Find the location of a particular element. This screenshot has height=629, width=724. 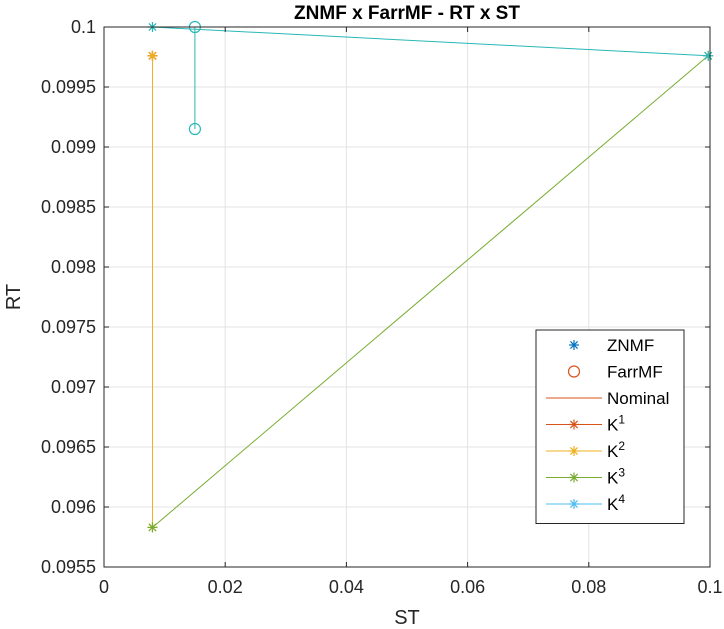

x-tick-label: 0 is located at coordinates (104, 587).